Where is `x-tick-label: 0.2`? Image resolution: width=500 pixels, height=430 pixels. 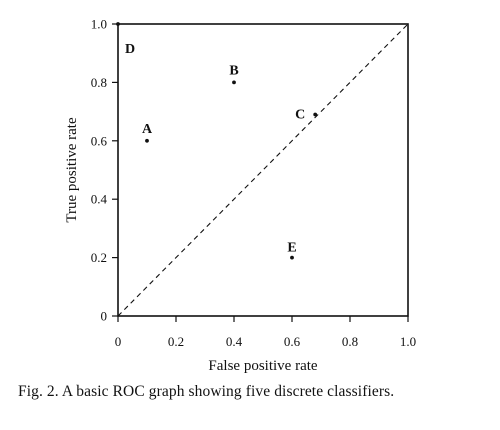 x-tick-label: 0.2 is located at coordinates (176, 341).